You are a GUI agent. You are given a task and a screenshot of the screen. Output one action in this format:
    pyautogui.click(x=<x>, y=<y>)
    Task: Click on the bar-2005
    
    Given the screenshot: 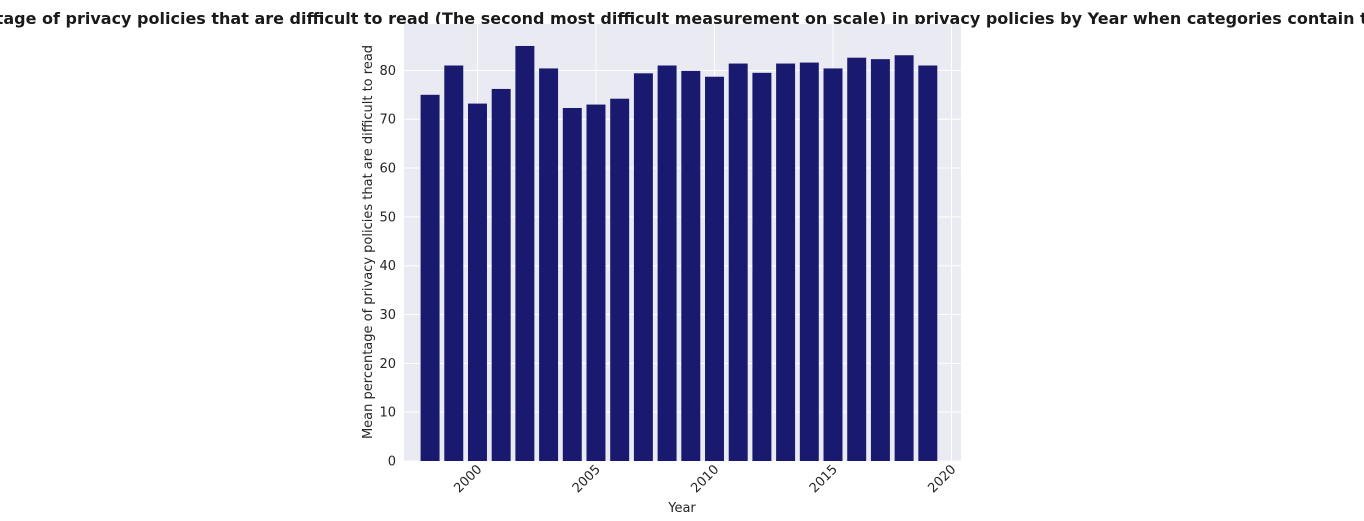 What is the action you would take?
    pyautogui.click(x=596, y=283)
    